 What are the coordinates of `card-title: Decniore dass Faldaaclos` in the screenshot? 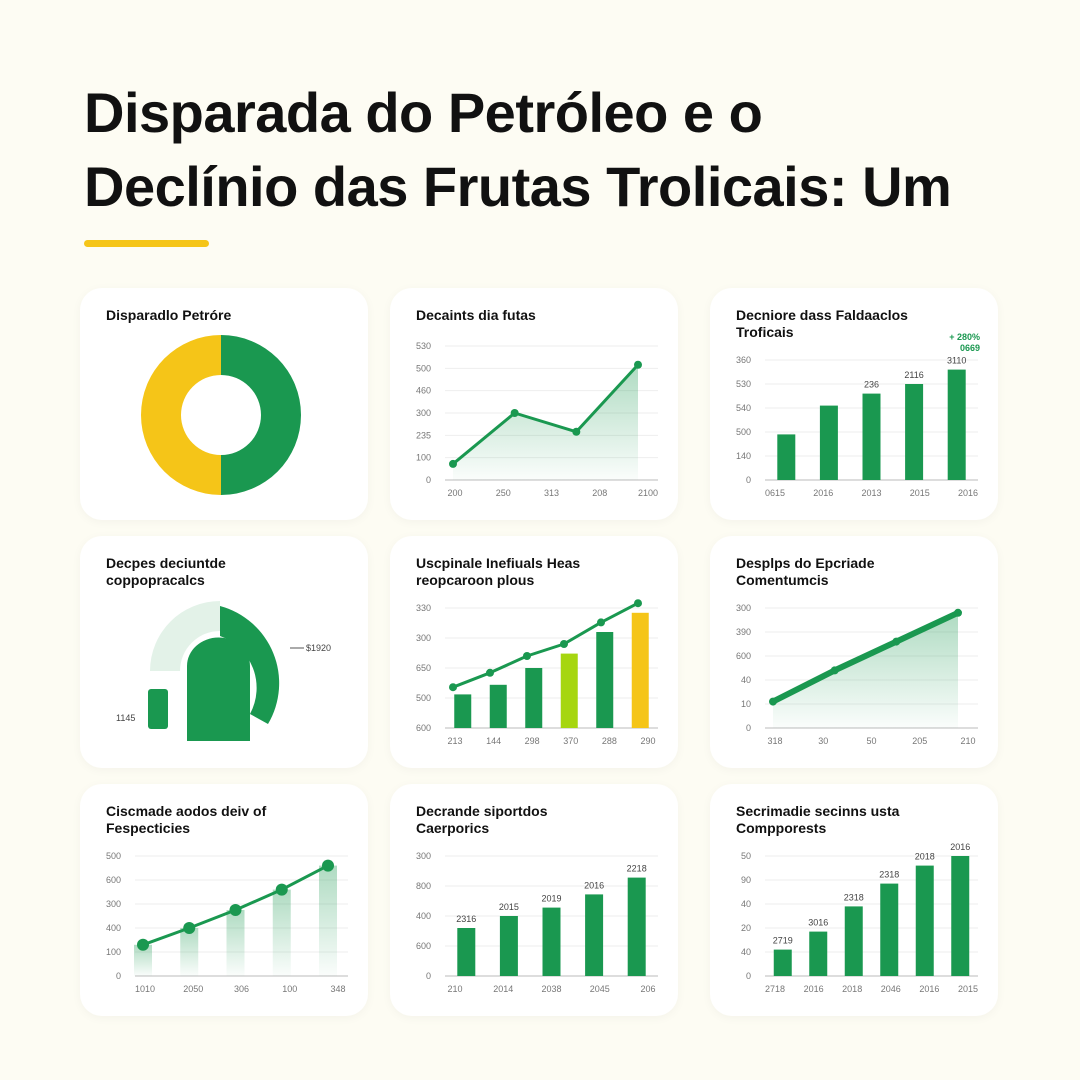 It's located at (822, 315).